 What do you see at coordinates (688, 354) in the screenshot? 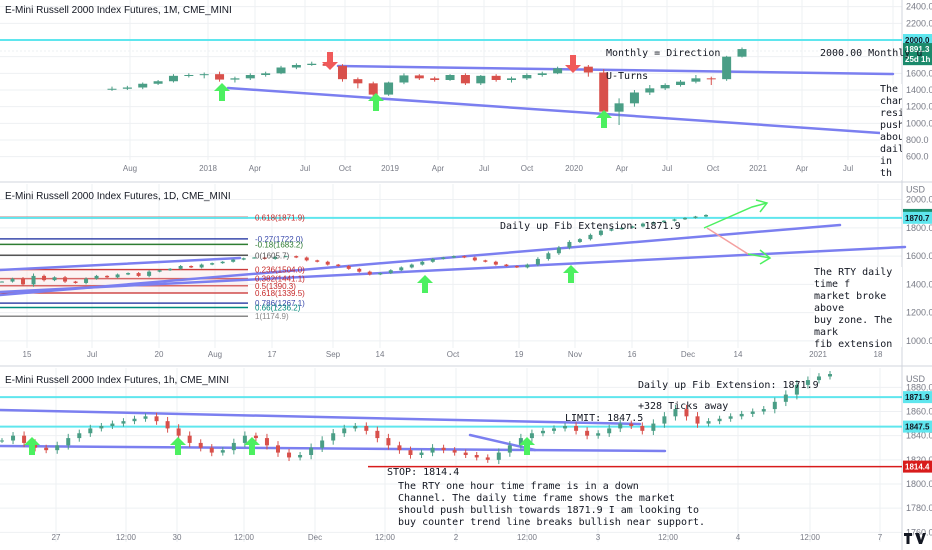
I see `x-tick-label: Dec` at bounding box center [688, 354].